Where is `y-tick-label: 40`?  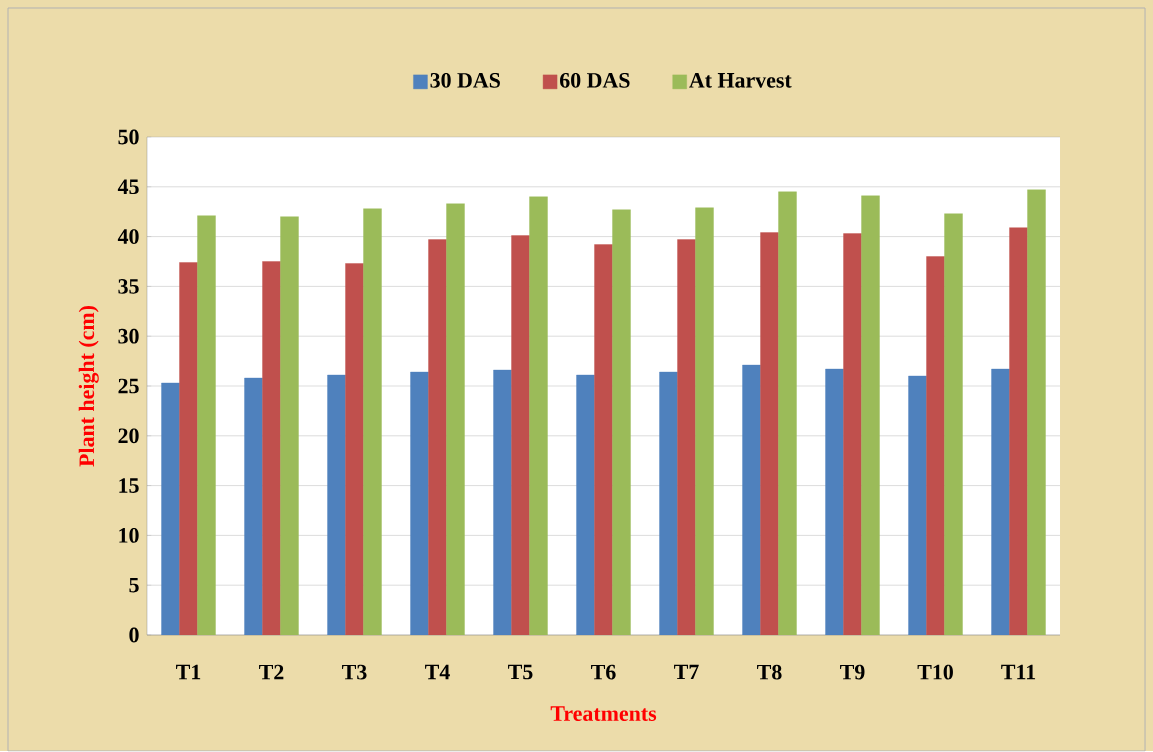 y-tick-label: 40 is located at coordinates (128, 237).